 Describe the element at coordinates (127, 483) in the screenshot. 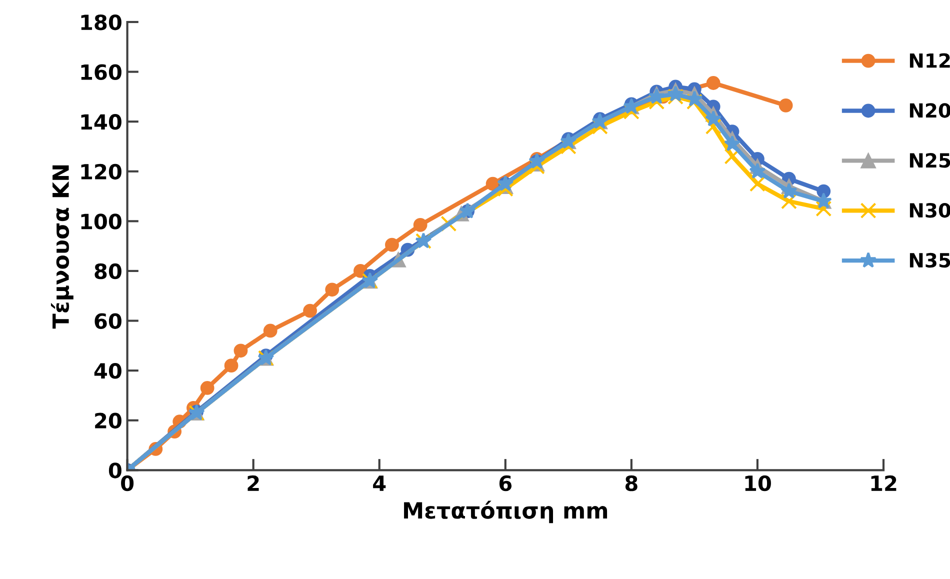

I see `x-tick-label: 0` at that location.